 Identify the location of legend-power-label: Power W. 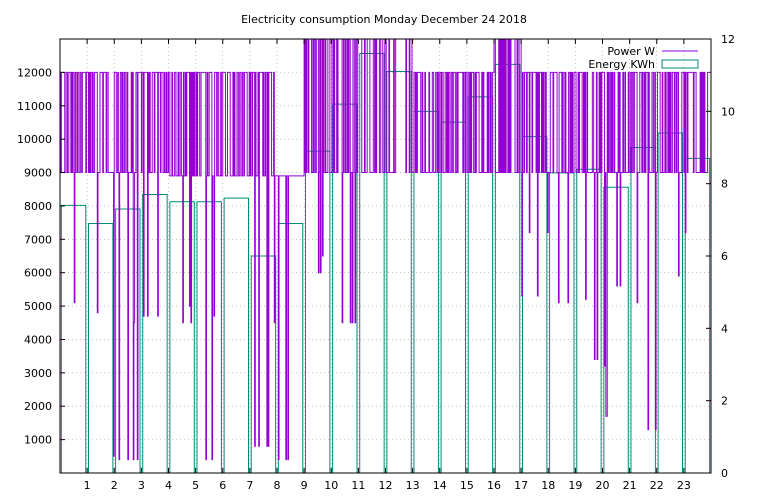
(631, 51).